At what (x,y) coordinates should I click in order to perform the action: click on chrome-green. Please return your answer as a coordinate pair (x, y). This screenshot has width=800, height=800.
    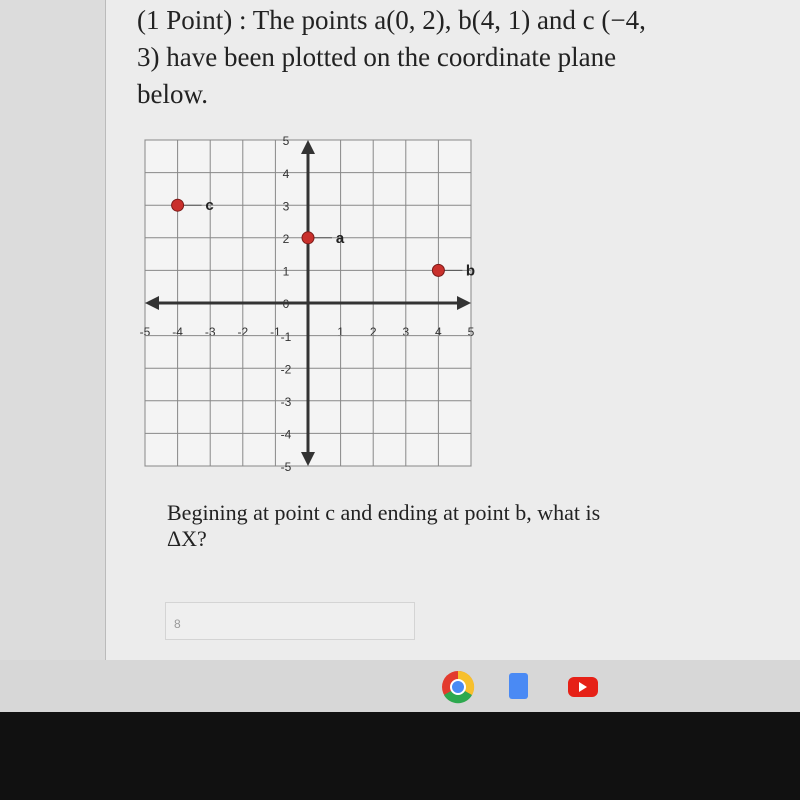
    Looking at the image, I should click on (458, 695).